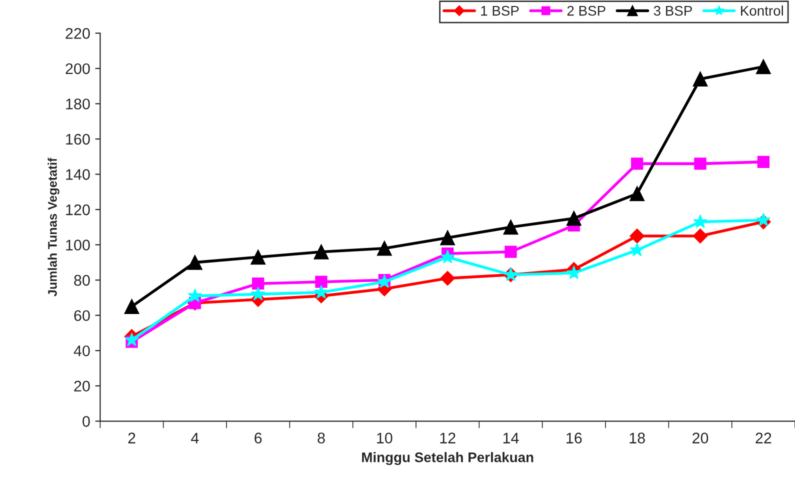  What do you see at coordinates (86, 421) in the screenshot?
I see `y-tick-label: 0` at bounding box center [86, 421].